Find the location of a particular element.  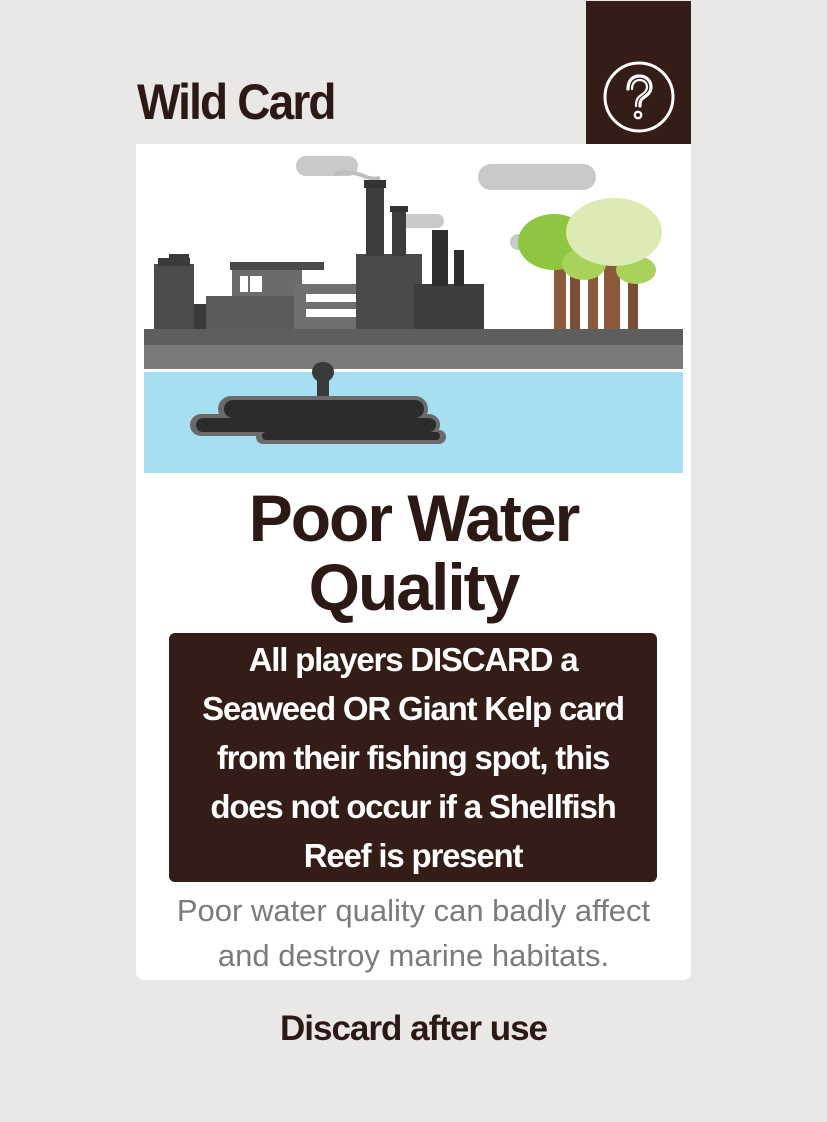

flavor-line: Poor water quality can badly affect is located at coordinates (413, 910).